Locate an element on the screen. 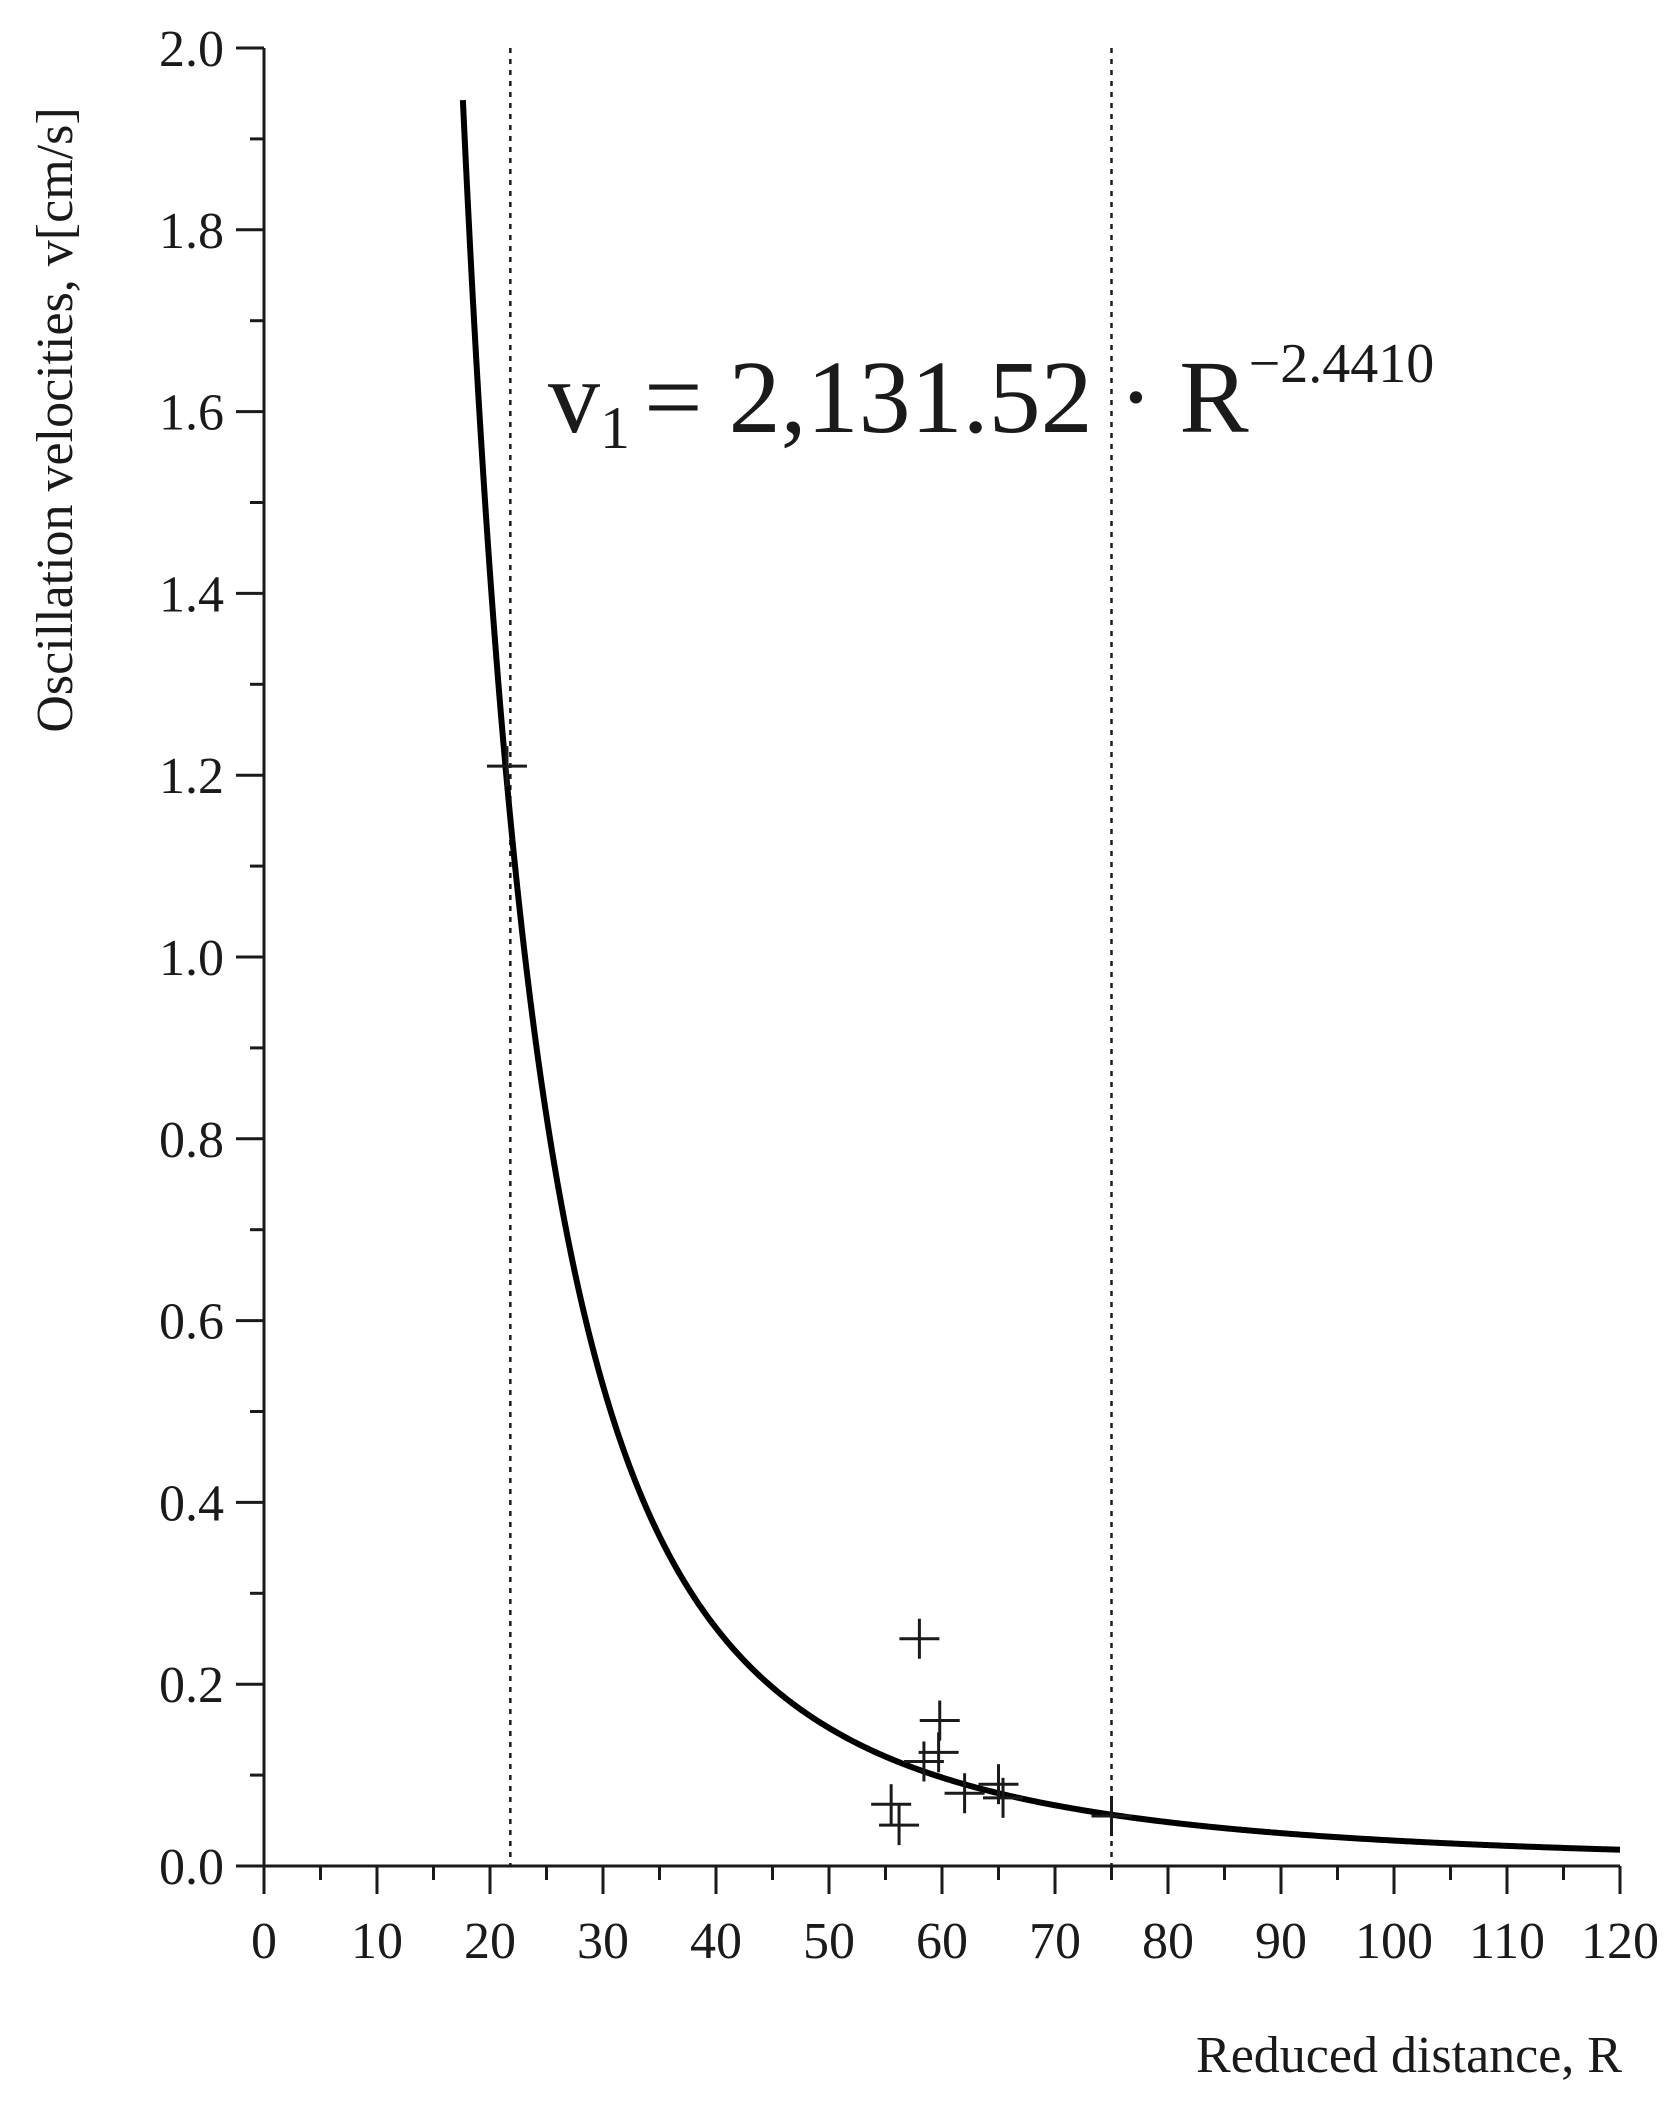 This screenshot has height=2102, width=1675. y-ticks: 0.0 0.2 0.4 0.6 0.8 1.0 1.2 1.4 1.6 1.8 2.0 is located at coordinates (211, 958).